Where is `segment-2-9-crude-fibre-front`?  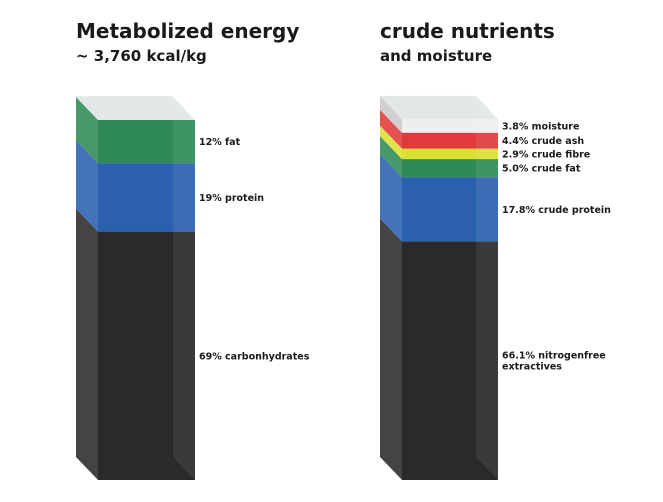
segment-2-9-crude-fibre-front is located at coordinates (450, 154).